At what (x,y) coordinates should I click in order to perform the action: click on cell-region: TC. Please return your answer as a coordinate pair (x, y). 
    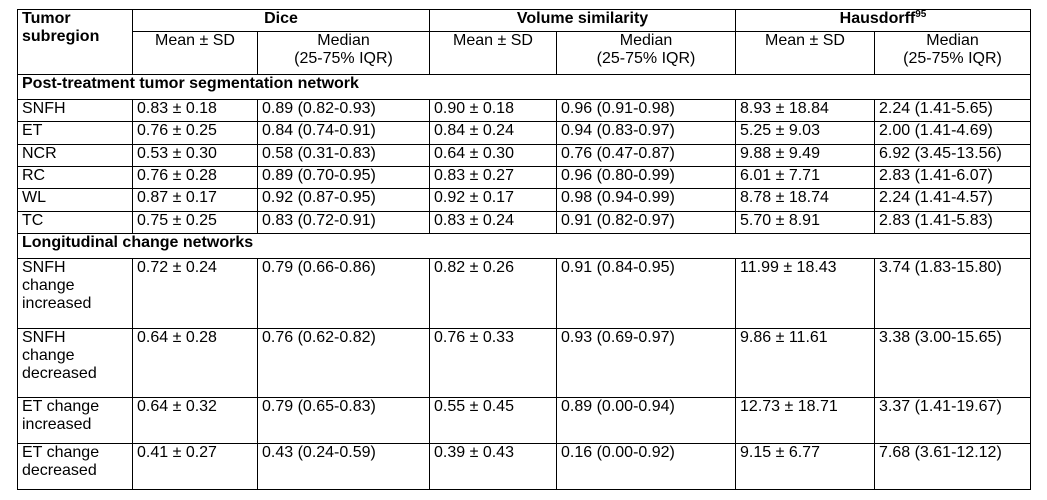
    Looking at the image, I should click on (75, 222).